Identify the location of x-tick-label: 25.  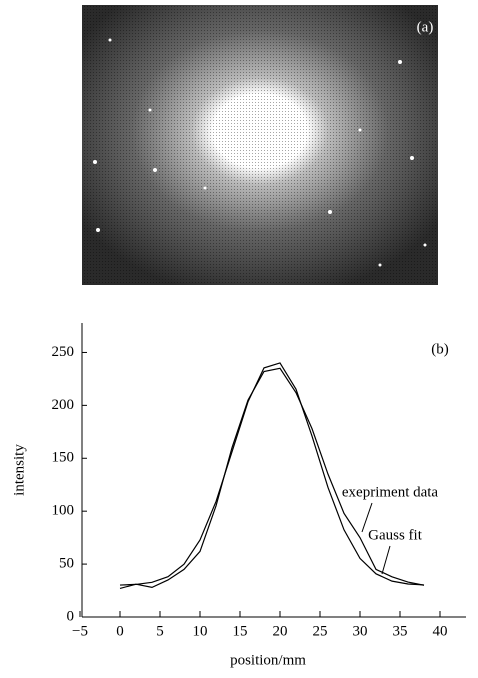
(320, 631).